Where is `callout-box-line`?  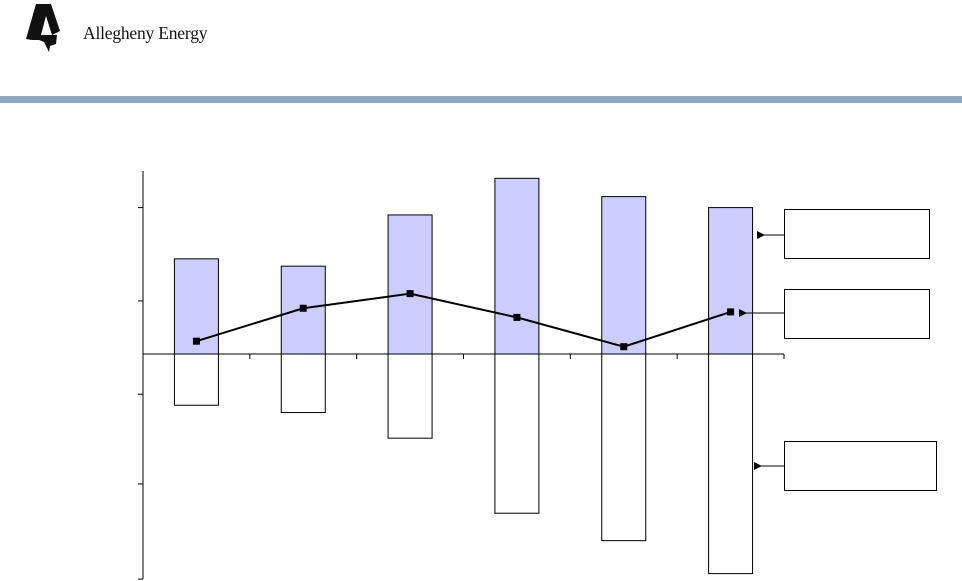 callout-box-line is located at coordinates (857, 314).